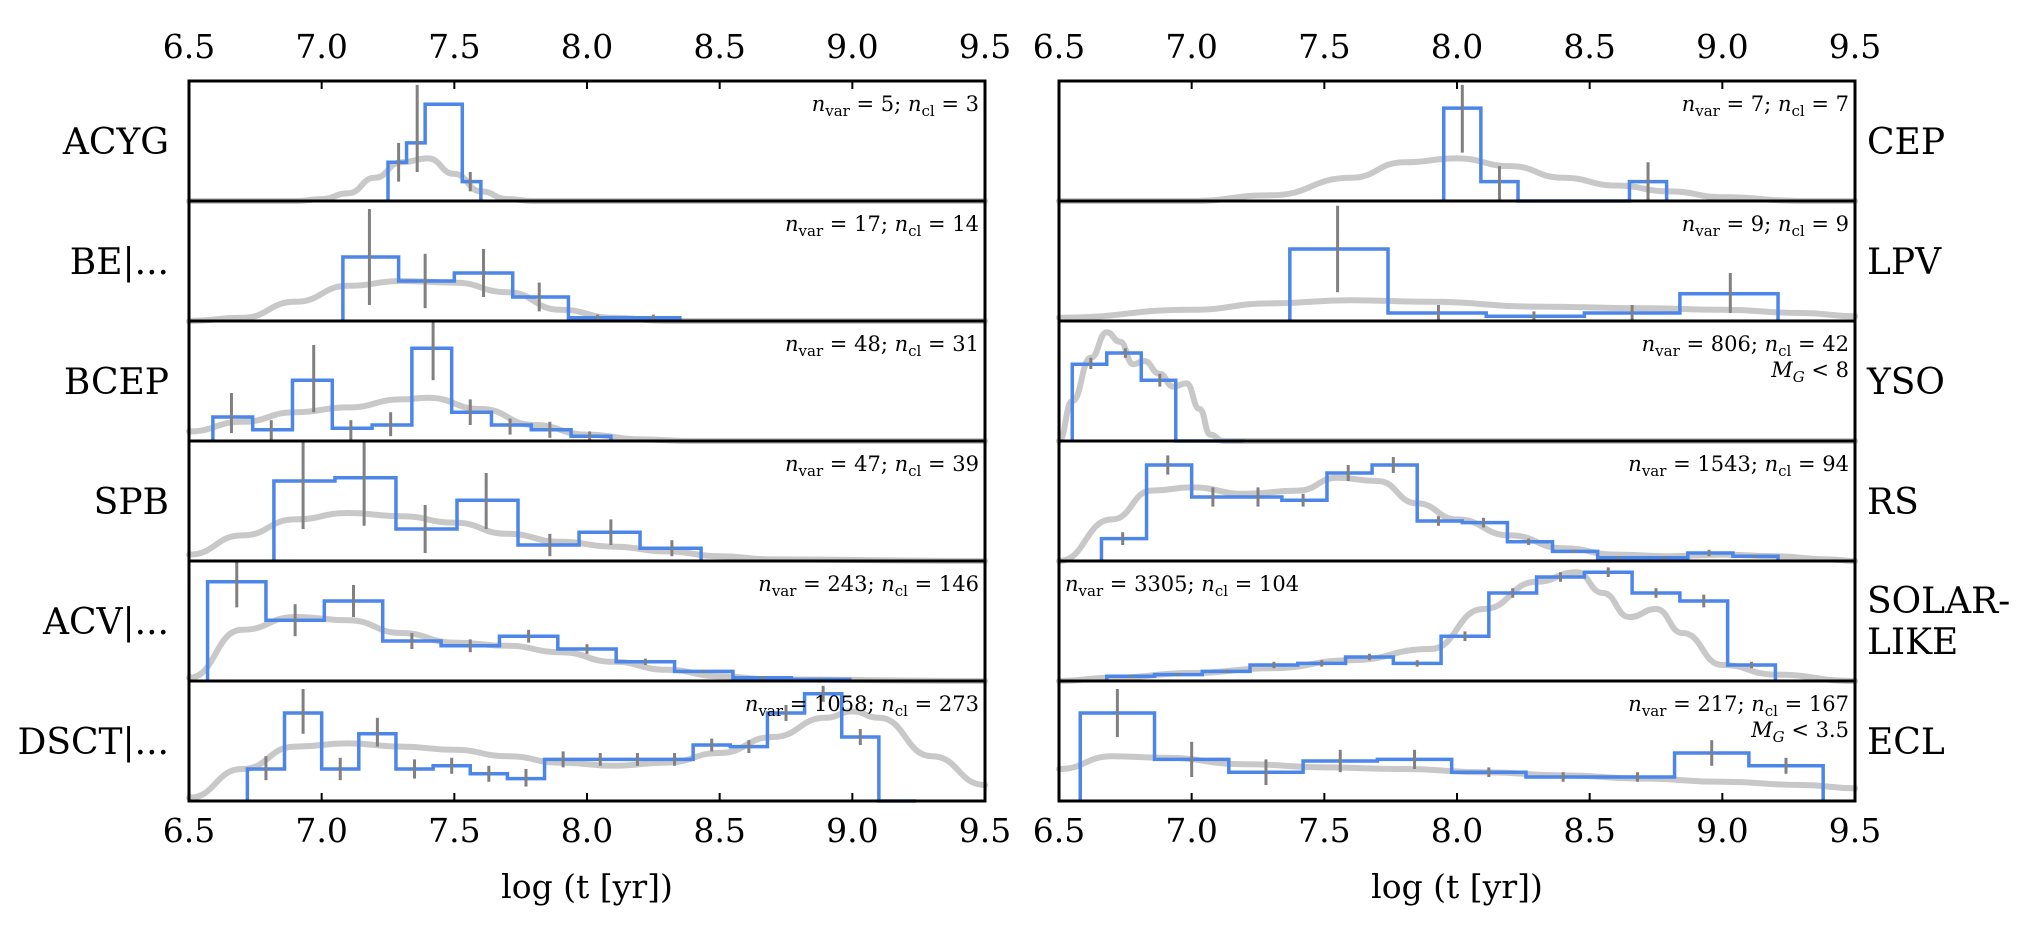 Image resolution: width=2024 pixels, height=941 pixels. Describe the element at coordinates (1912, 642) in the screenshot. I see `class-label-line: LIKE` at that location.